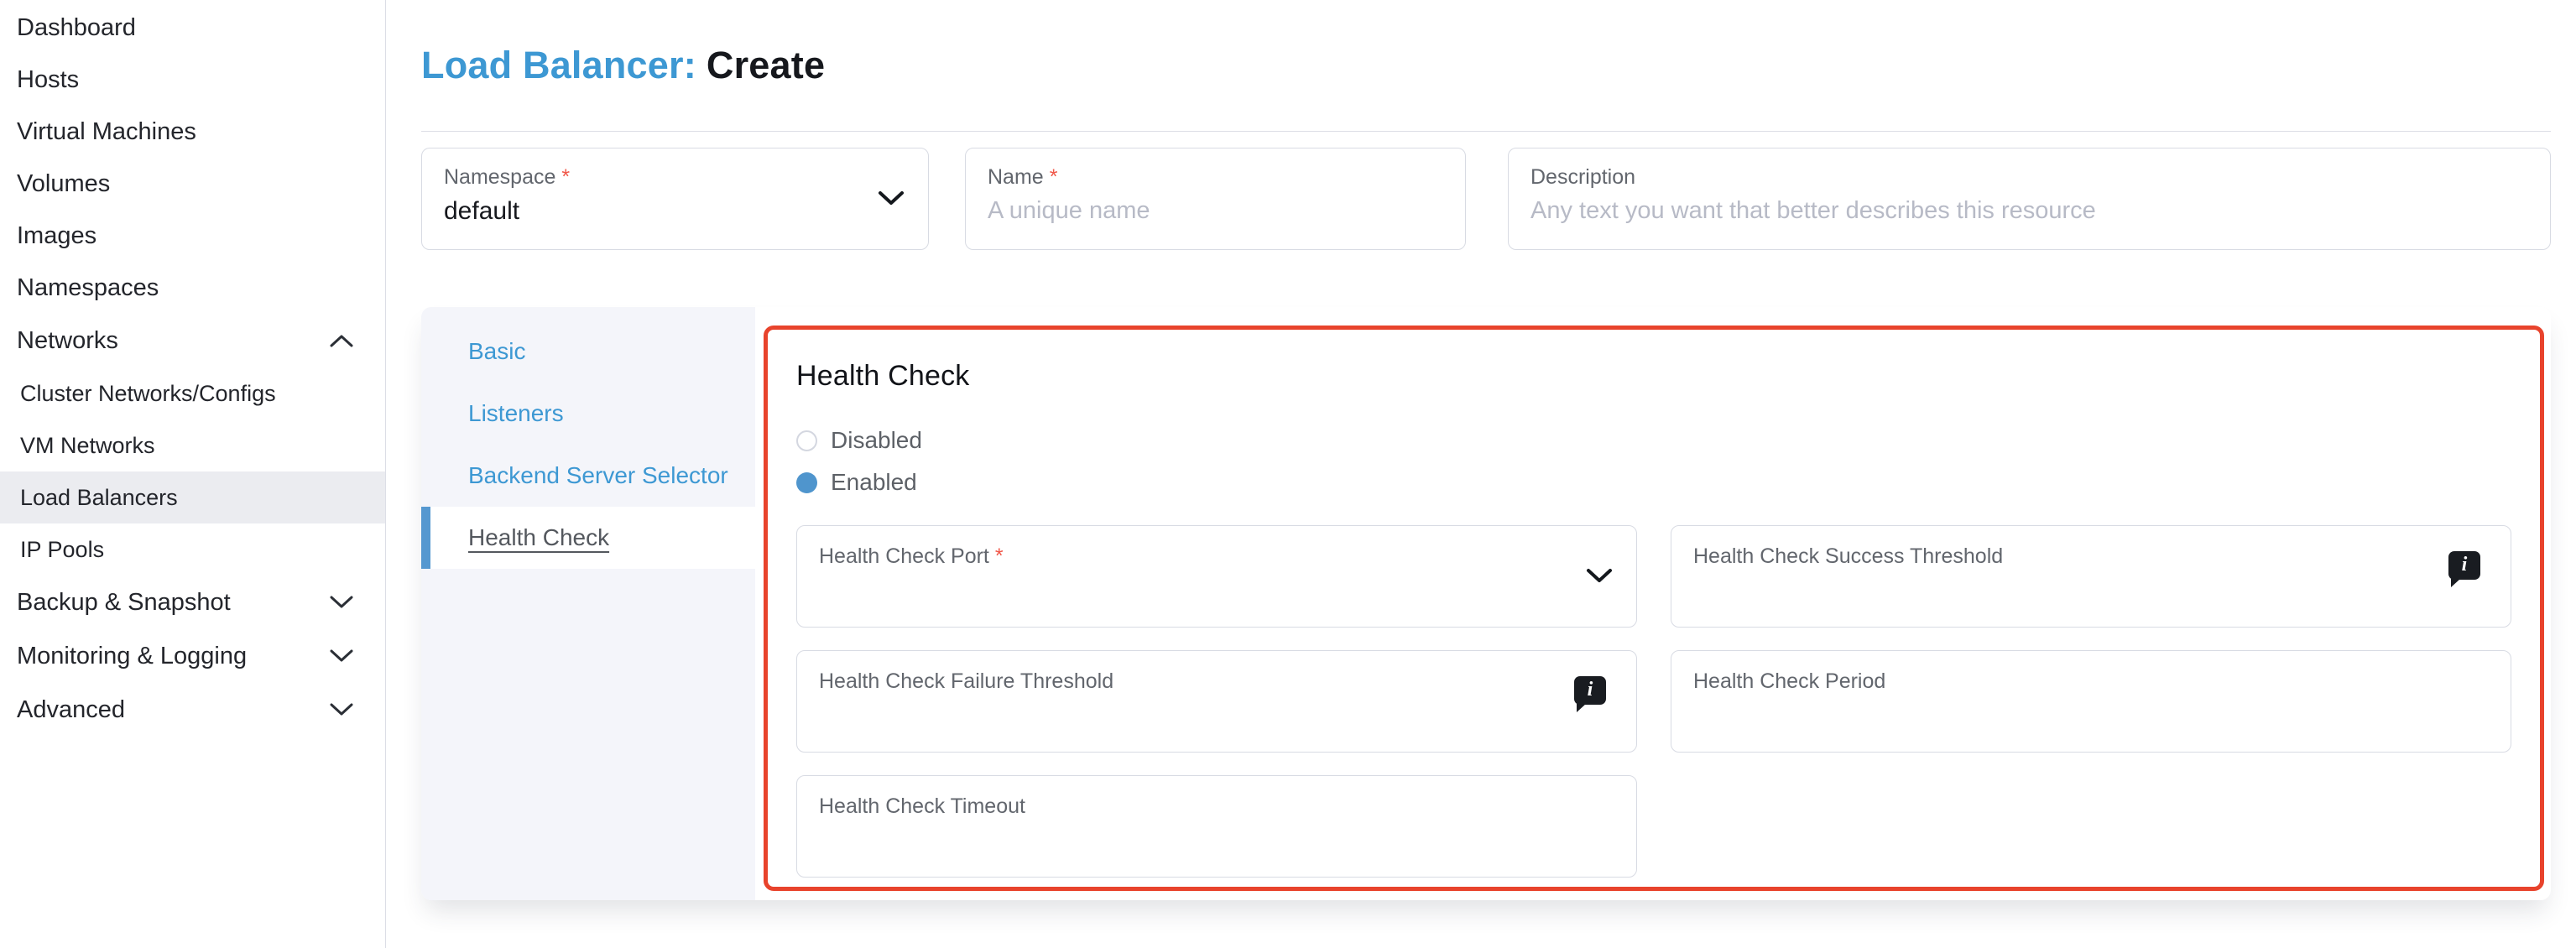  Describe the element at coordinates (516, 413) in the screenshot. I see `tab-listeners: Listeners` at that location.